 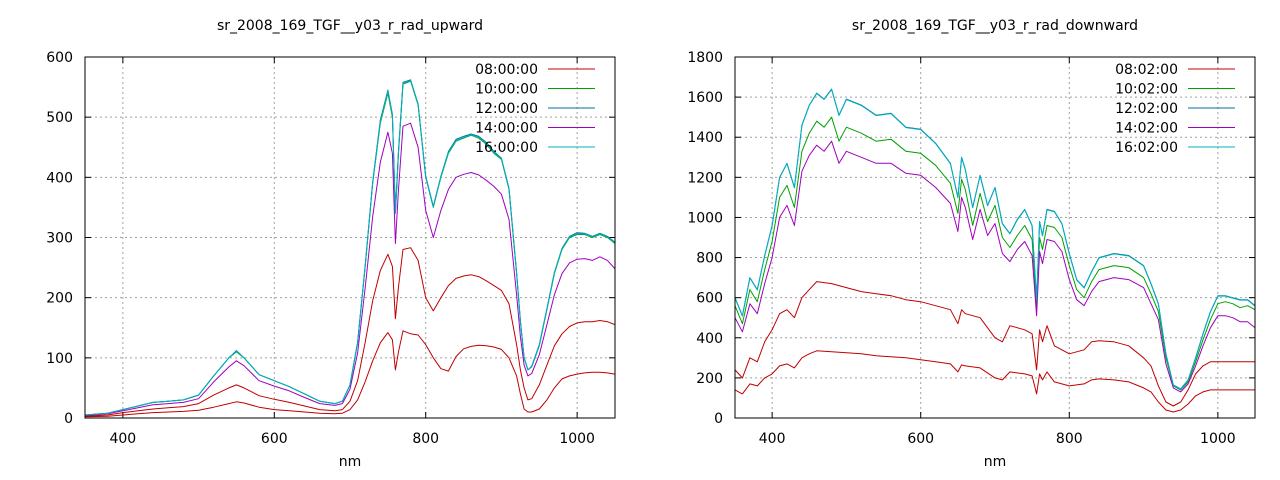 What do you see at coordinates (1146, 70) in the screenshot?
I see `legend-label: 08:02:00` at bounding box center [1146, 70].